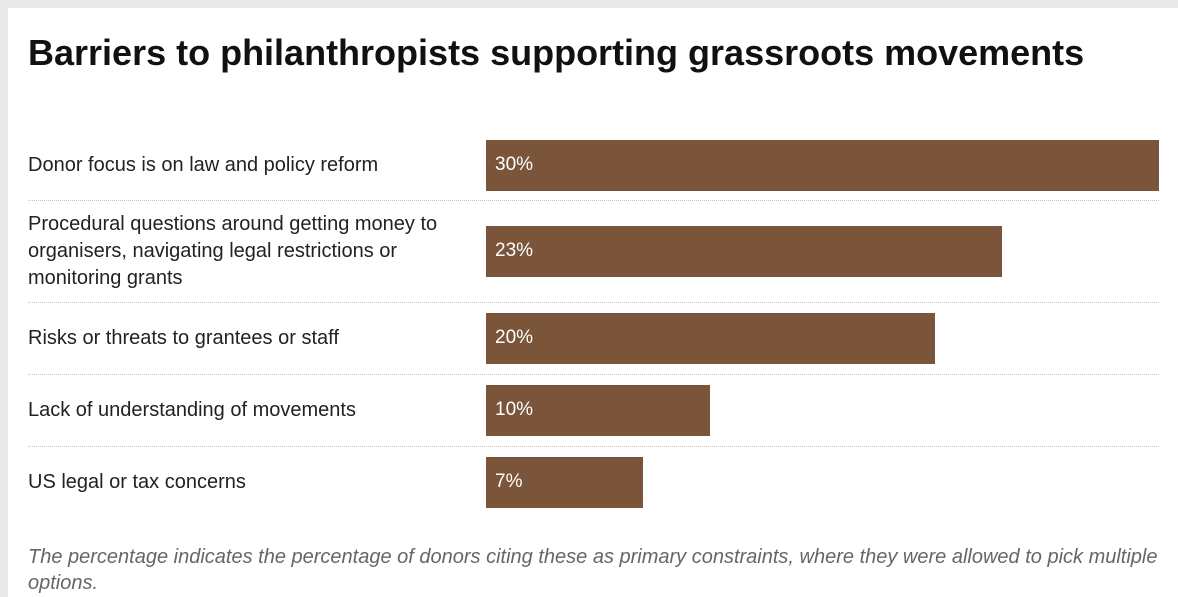 The height and width of the screenshot is (597, 1178). Describe the element at coordinates (514, 250) in the screenshot. I see `bar-value-label: 23%` at that location.